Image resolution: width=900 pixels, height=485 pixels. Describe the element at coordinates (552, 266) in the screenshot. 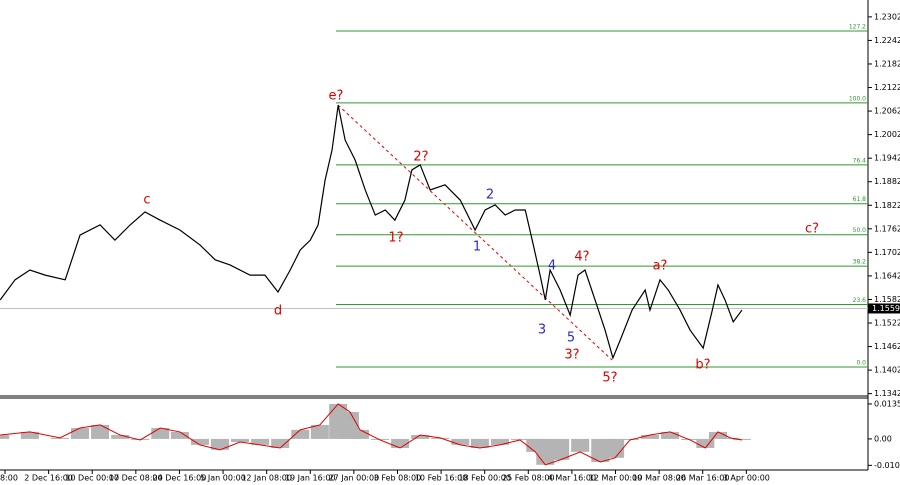

I see `wave-label: 4` at that location.